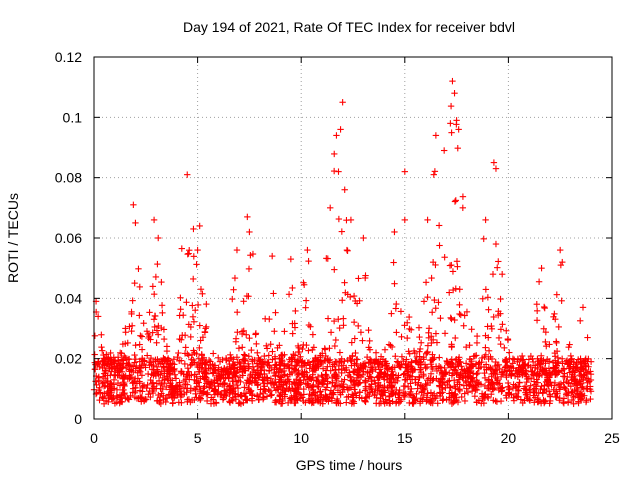  What do you see at coordinates (509, 438) in the screenshot?
I see `x-tick-label: 20` at bounding box center [509, 438].